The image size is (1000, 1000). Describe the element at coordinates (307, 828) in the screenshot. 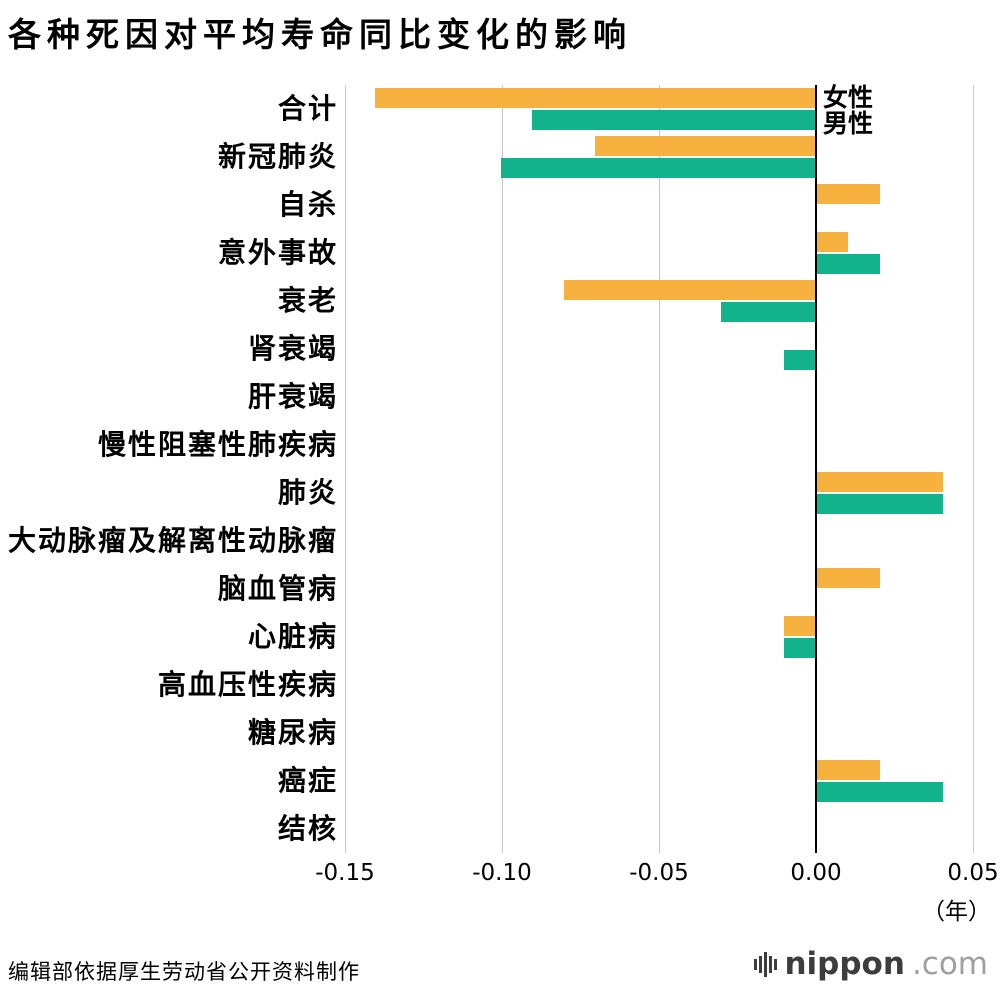

I see `category-label: 结核` at that location.